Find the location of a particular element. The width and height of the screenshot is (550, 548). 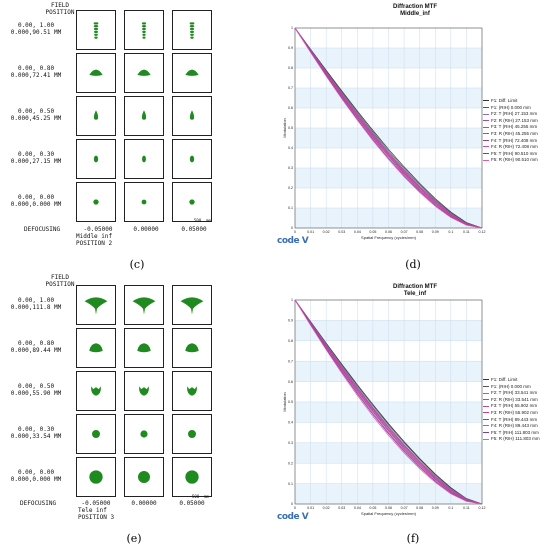

y-axis-label: Modulation is located at coordinates (284, 128).